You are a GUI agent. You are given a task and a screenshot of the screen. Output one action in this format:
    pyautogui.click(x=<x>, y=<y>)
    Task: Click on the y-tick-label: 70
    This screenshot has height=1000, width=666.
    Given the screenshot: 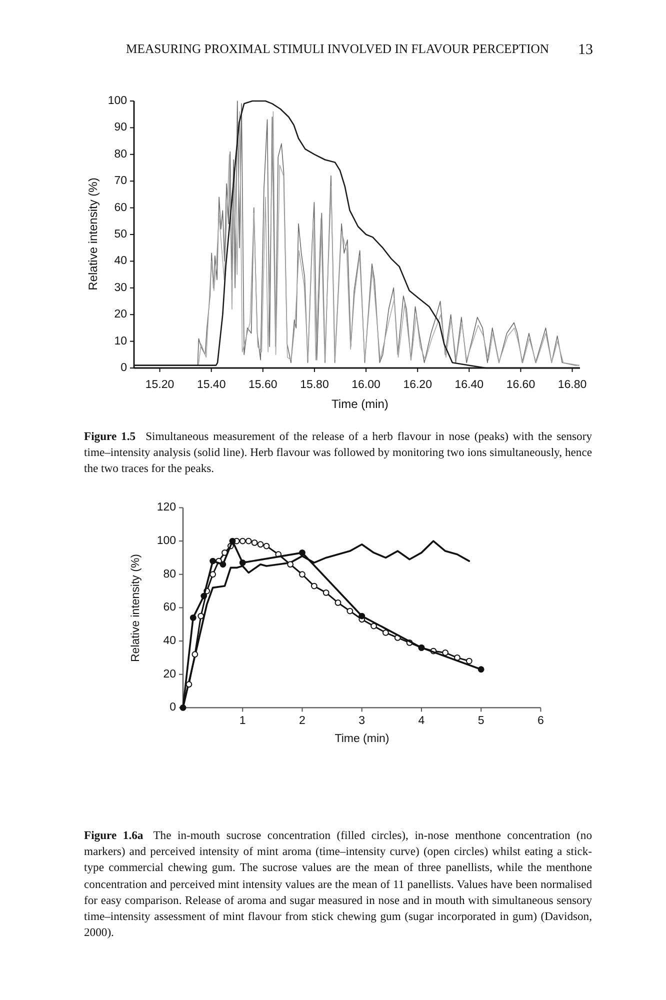 What is the action you would take?
    pyautogui.click(x=120, y=181)
    